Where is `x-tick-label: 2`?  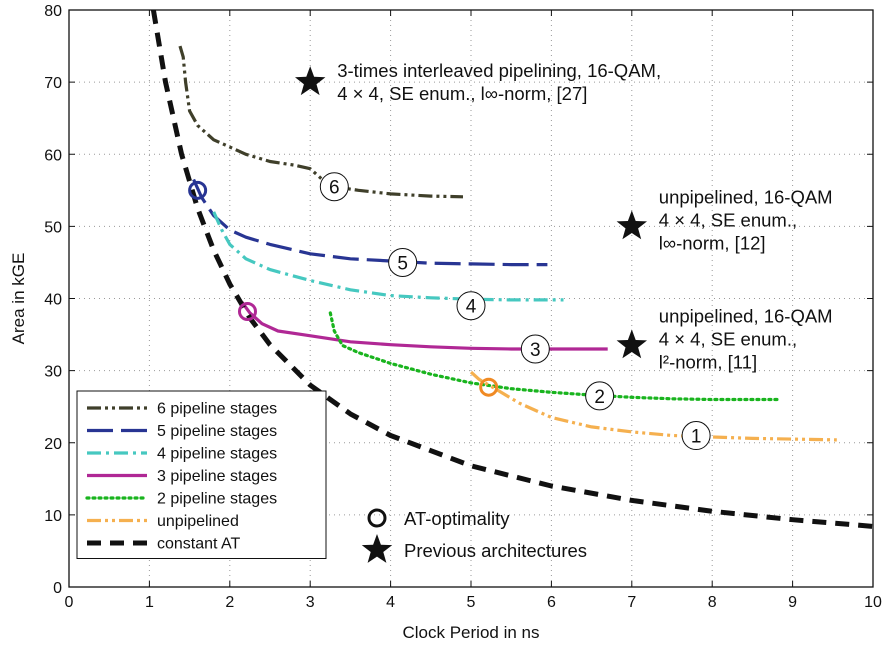 x-tick-label: 2 is located at coordinates (229, 602).